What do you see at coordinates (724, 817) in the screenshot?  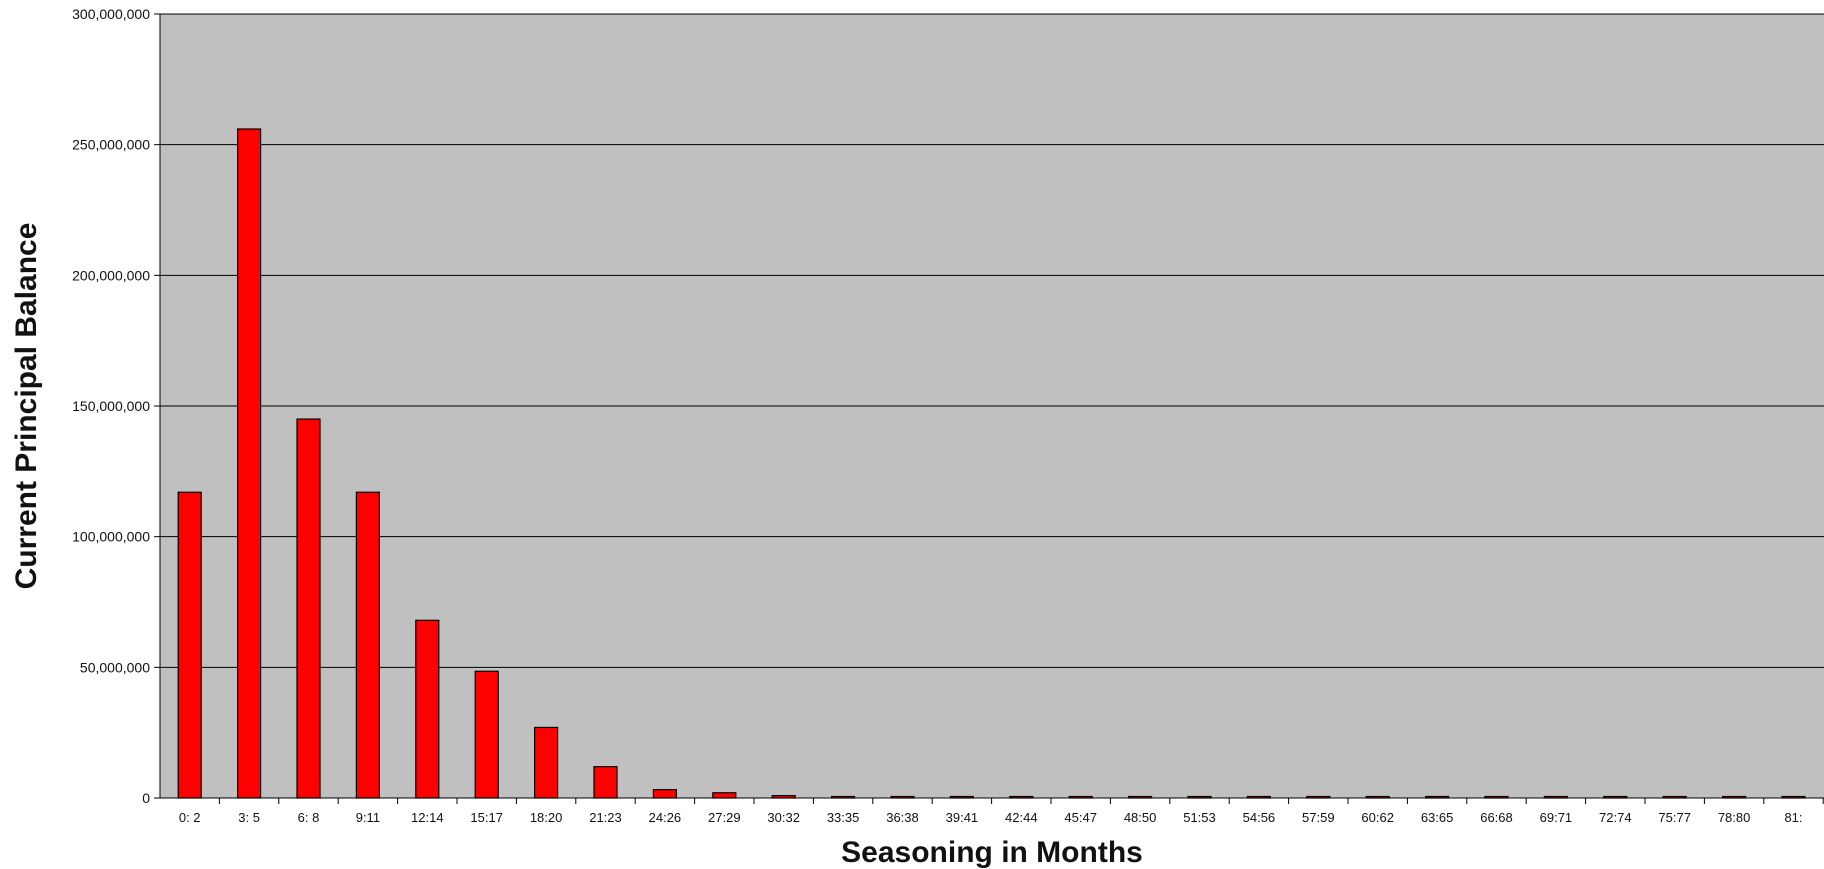 I see `x-tick-label: 27:29` at bounding box center [724, 817].